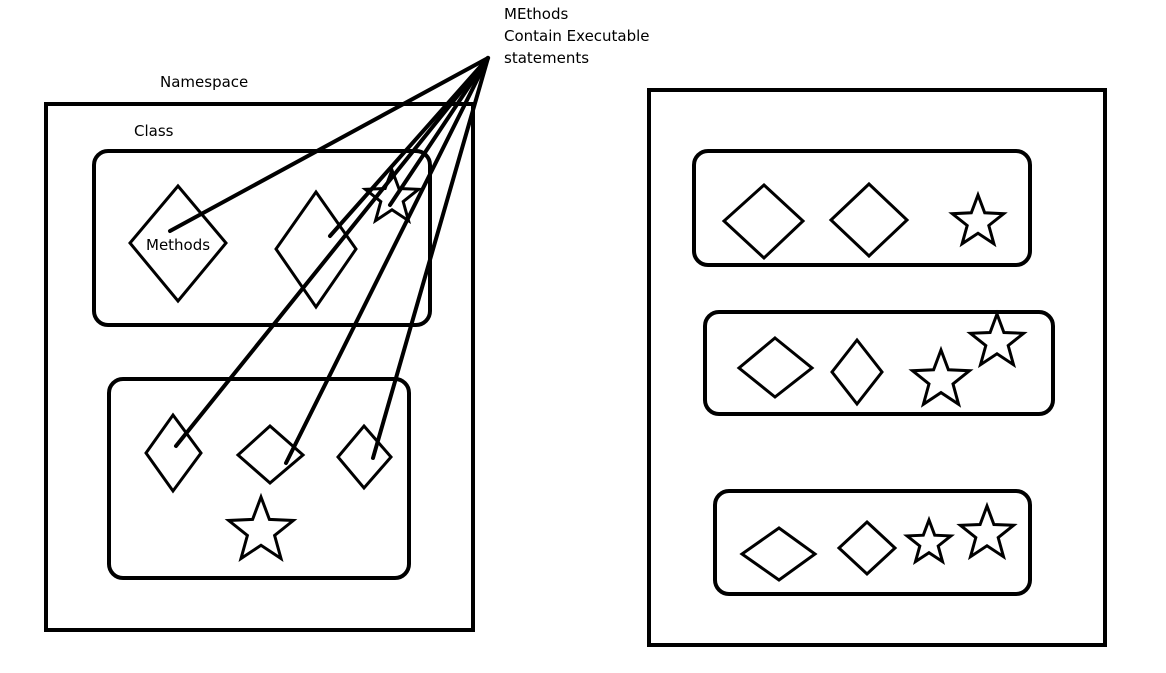  Describe the element at coordinates (178, 245) in the screenshot. I see `methods-label: Methods` at that location.